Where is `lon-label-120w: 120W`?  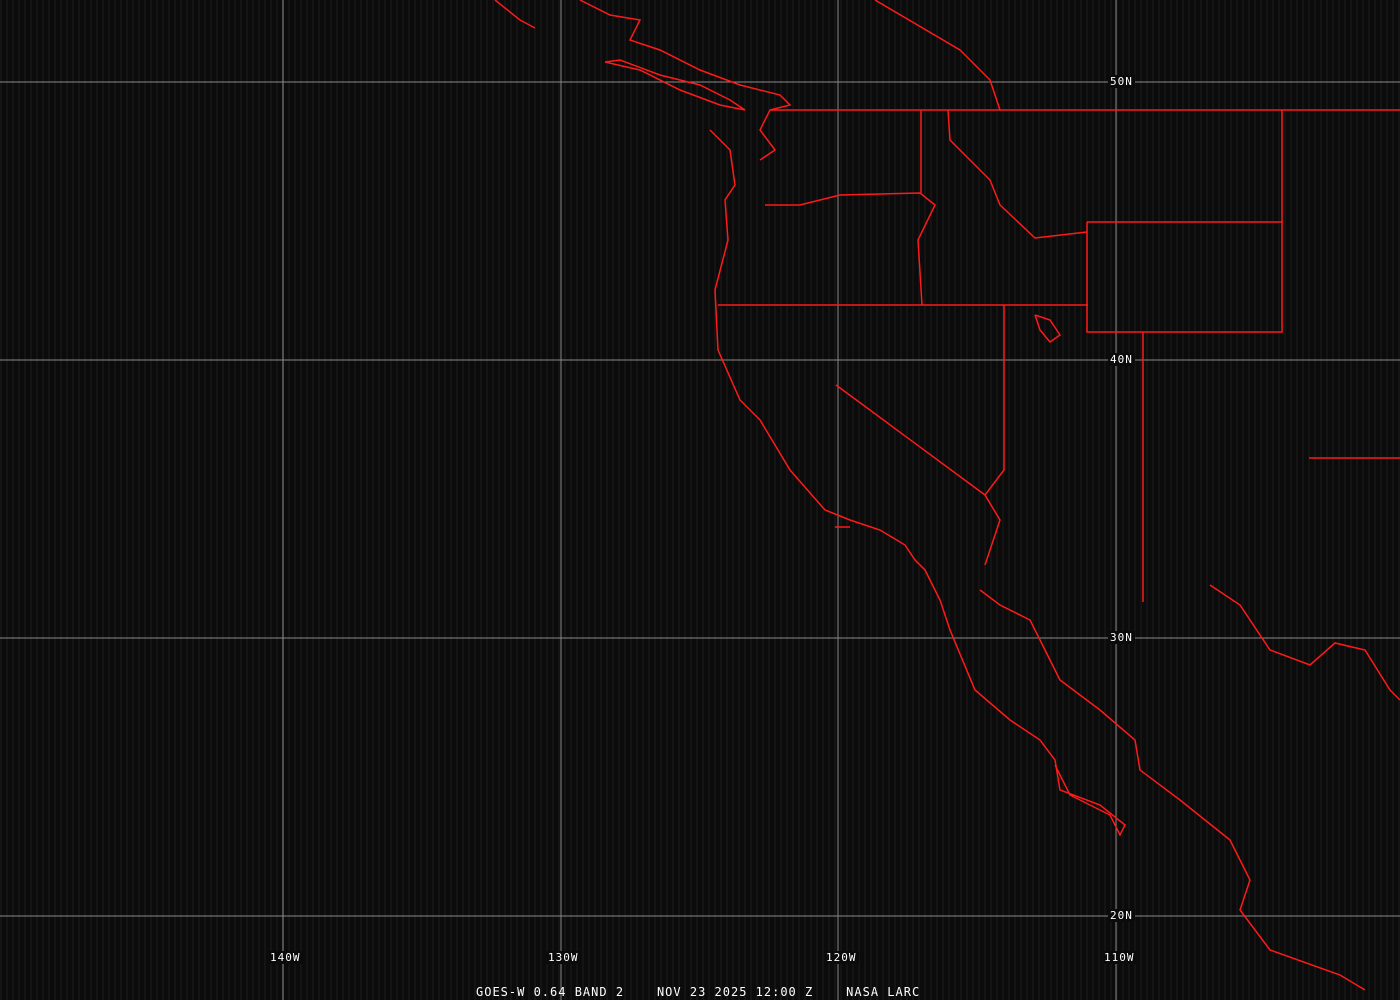 lon-label-120w: 120W is located at coordinates (841, 957).